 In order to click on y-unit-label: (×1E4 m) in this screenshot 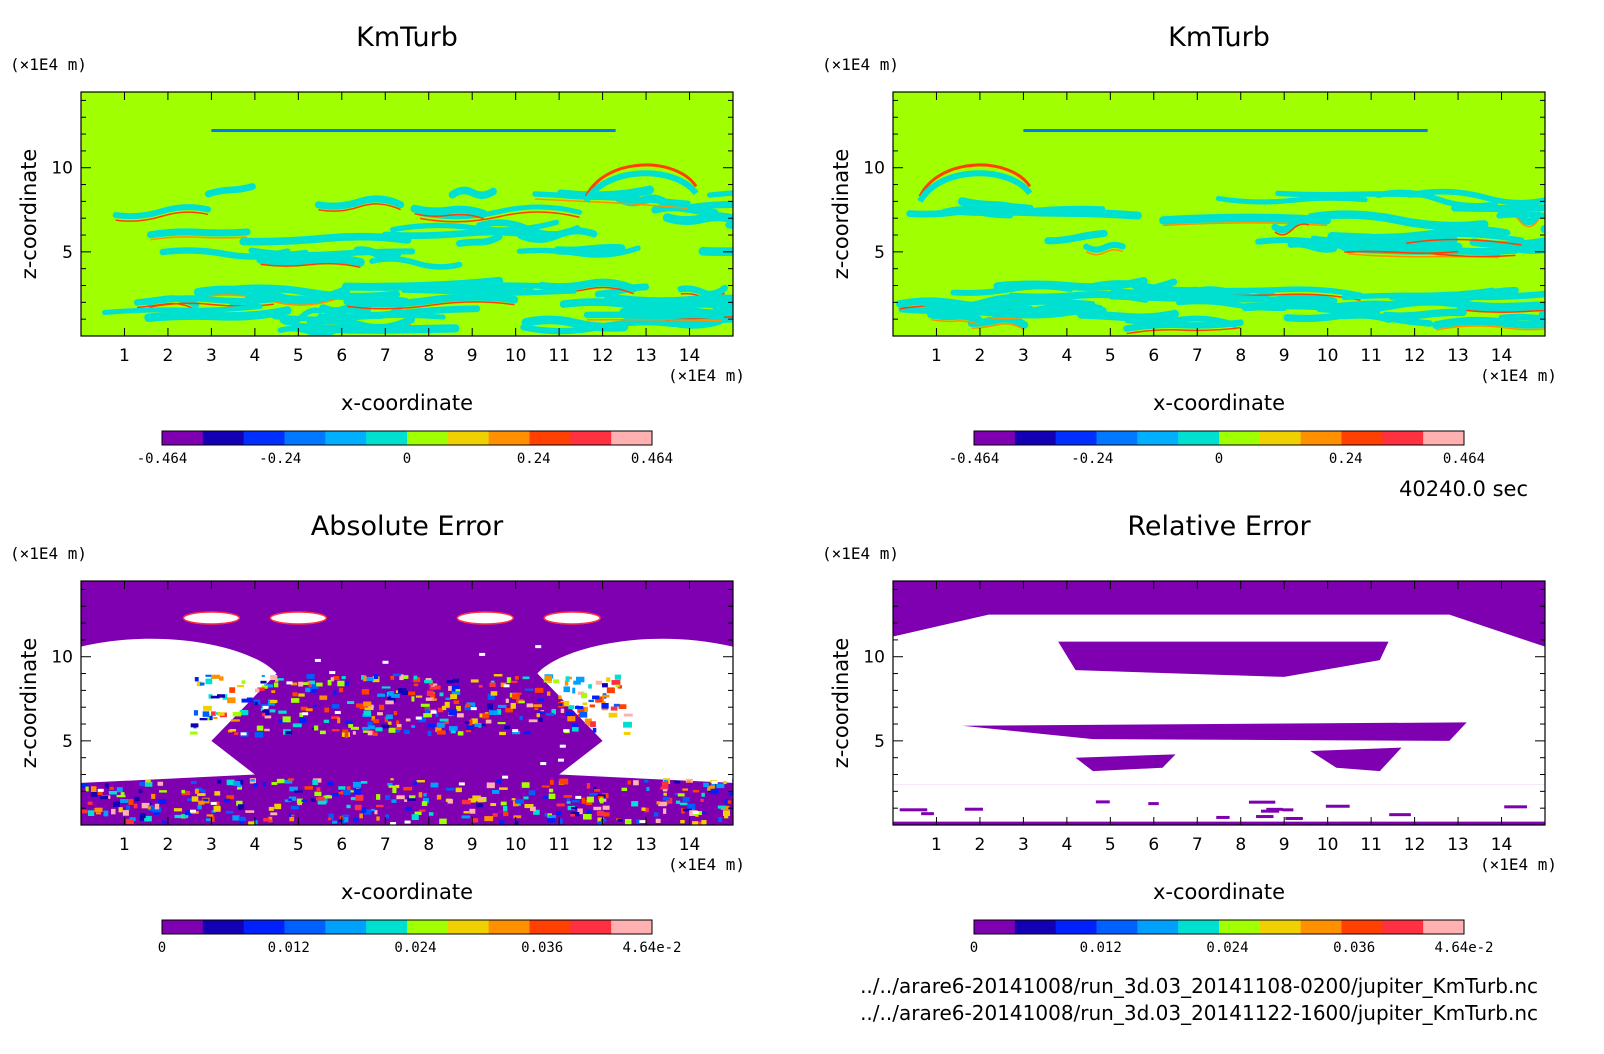, I will do `click(860, 553)`.